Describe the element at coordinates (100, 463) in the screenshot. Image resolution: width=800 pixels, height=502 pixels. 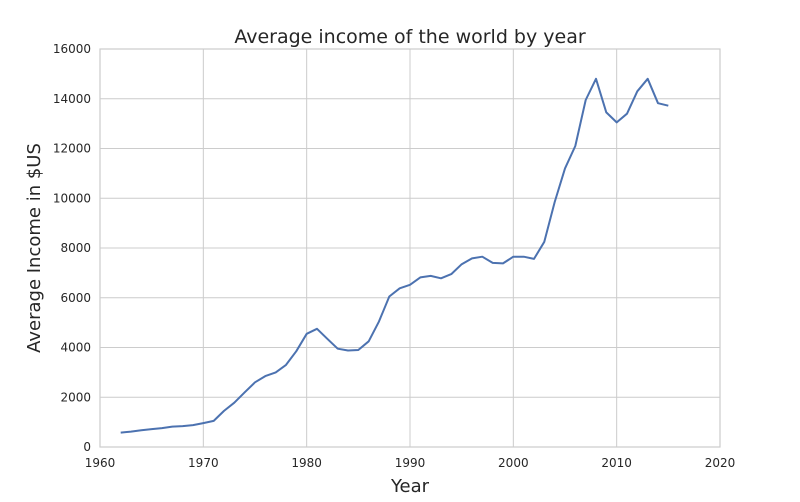
I see `x-tick-label: 1960` at that location.